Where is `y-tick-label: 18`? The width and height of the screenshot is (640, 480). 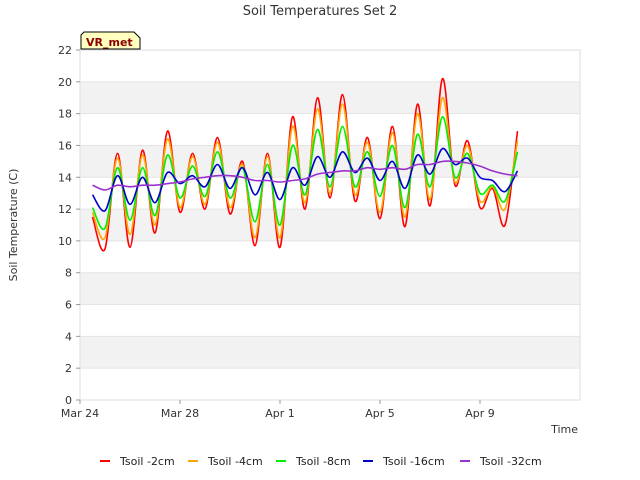
y-tick-label: 18 is located at coordinates (65, 114).